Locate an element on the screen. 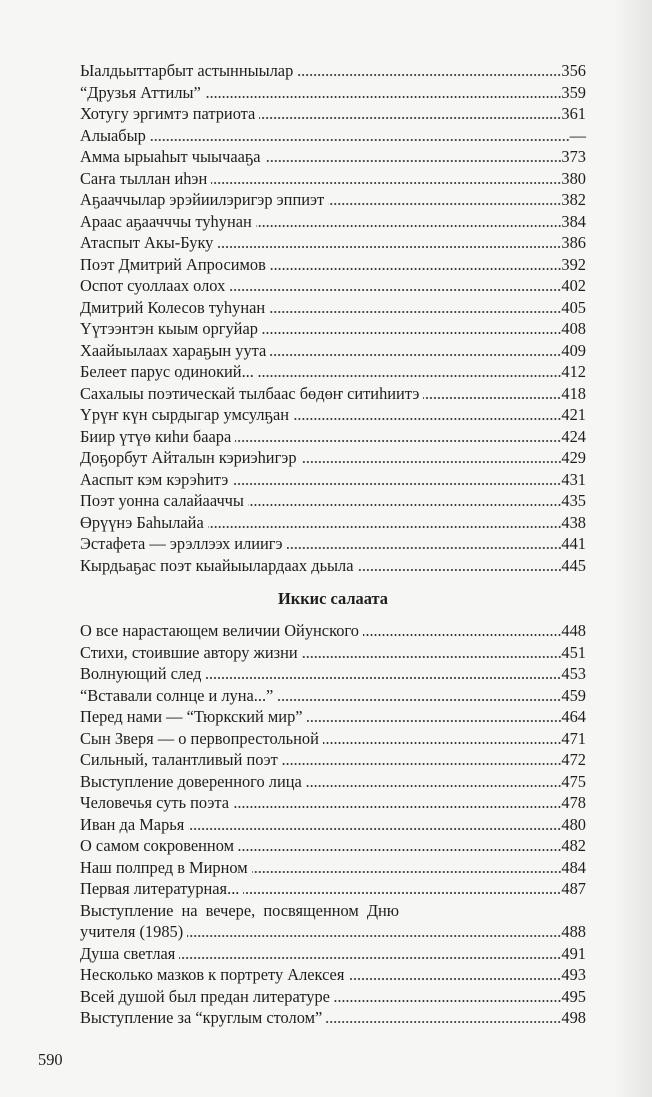 This screenshot has height=1097, width=652. toc-entry-title: Наш полпред в Мирном is located at coordinates (164, 867).